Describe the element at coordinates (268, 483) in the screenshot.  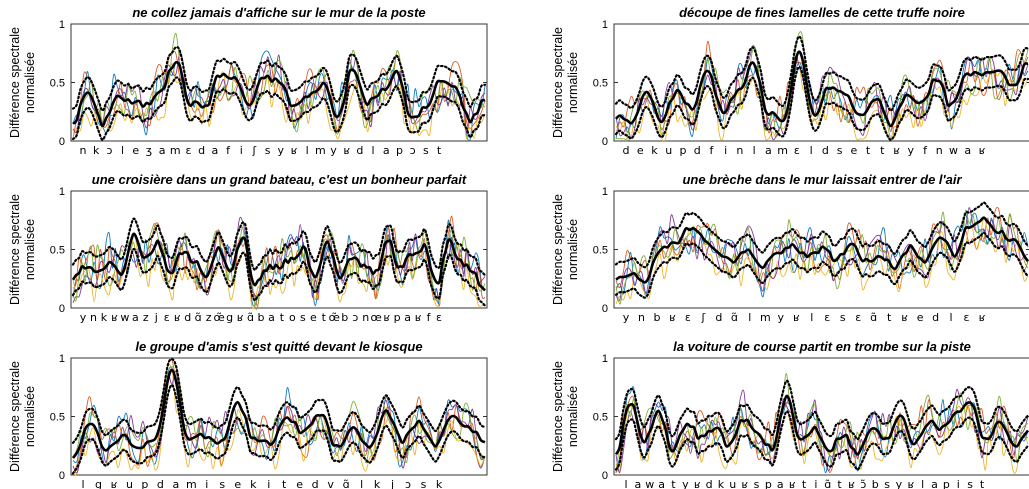
I see `phoneme-label: i` at that location.